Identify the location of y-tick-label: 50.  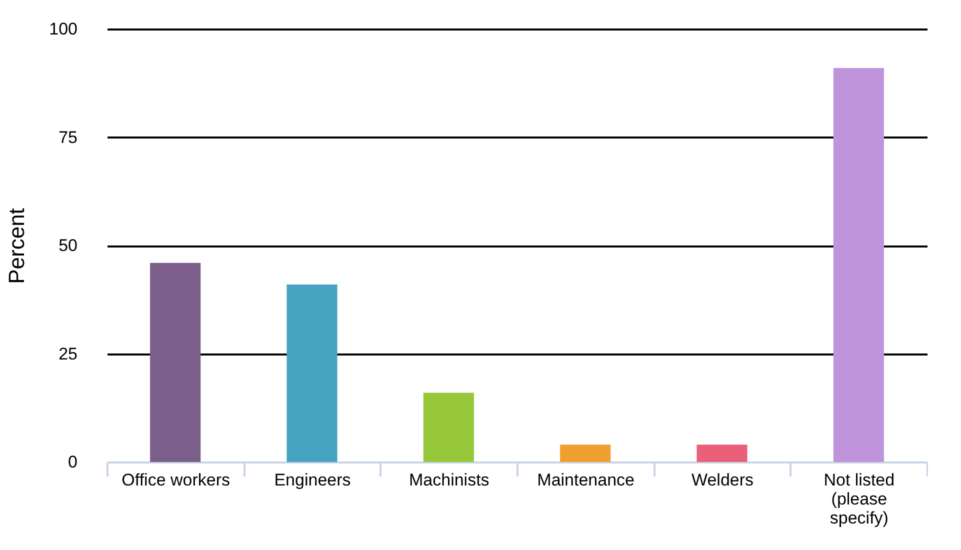
(68, 245).